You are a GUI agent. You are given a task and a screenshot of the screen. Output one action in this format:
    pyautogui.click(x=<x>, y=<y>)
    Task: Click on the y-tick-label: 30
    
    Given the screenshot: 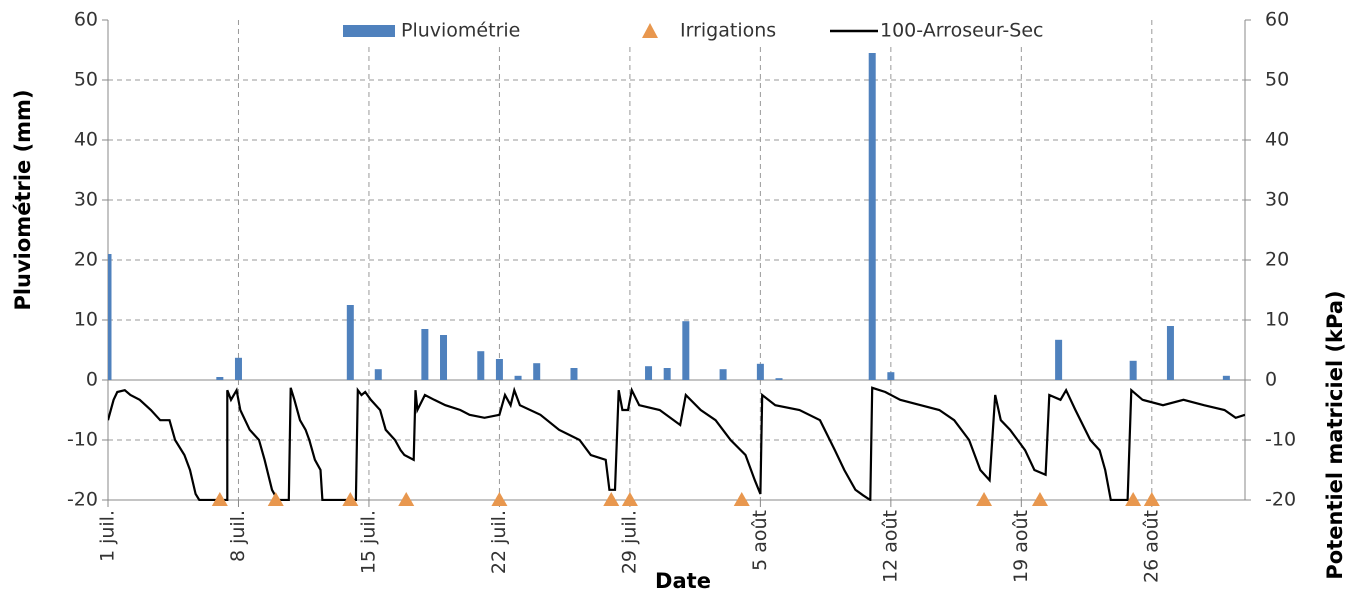 What is the action you would take?
    pyautogui.click(x=86, y=200)
    